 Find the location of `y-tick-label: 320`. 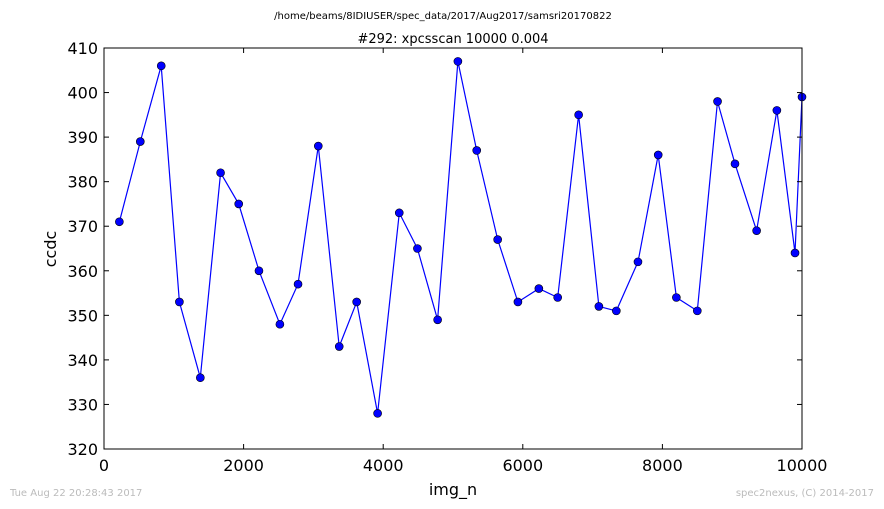

y-tick-label: 320 is located at coordinates (82, 449).